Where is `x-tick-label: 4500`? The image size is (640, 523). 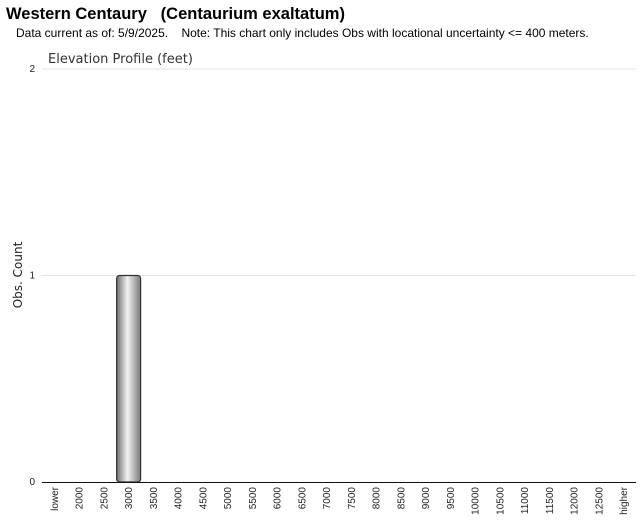 x-tick-label: 4500 is located at coordinates (203, 498).